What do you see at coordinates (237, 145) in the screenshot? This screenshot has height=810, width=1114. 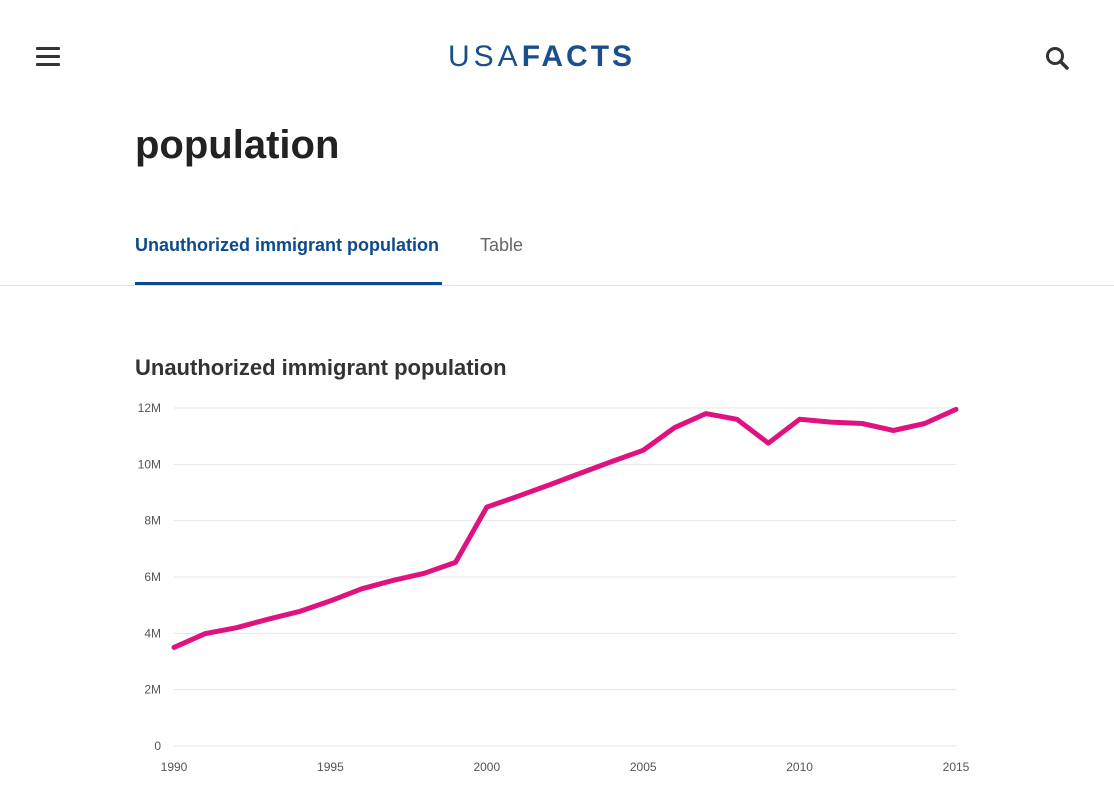 I see `page-title-text: population` at bounding box center [237, 145].